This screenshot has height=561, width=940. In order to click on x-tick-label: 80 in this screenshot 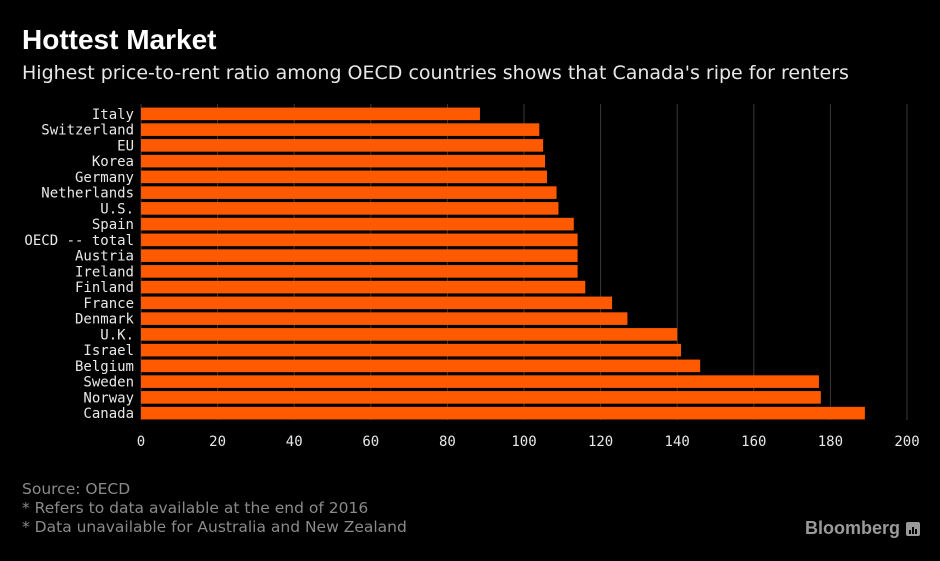, I will do `click(447, 442)`.